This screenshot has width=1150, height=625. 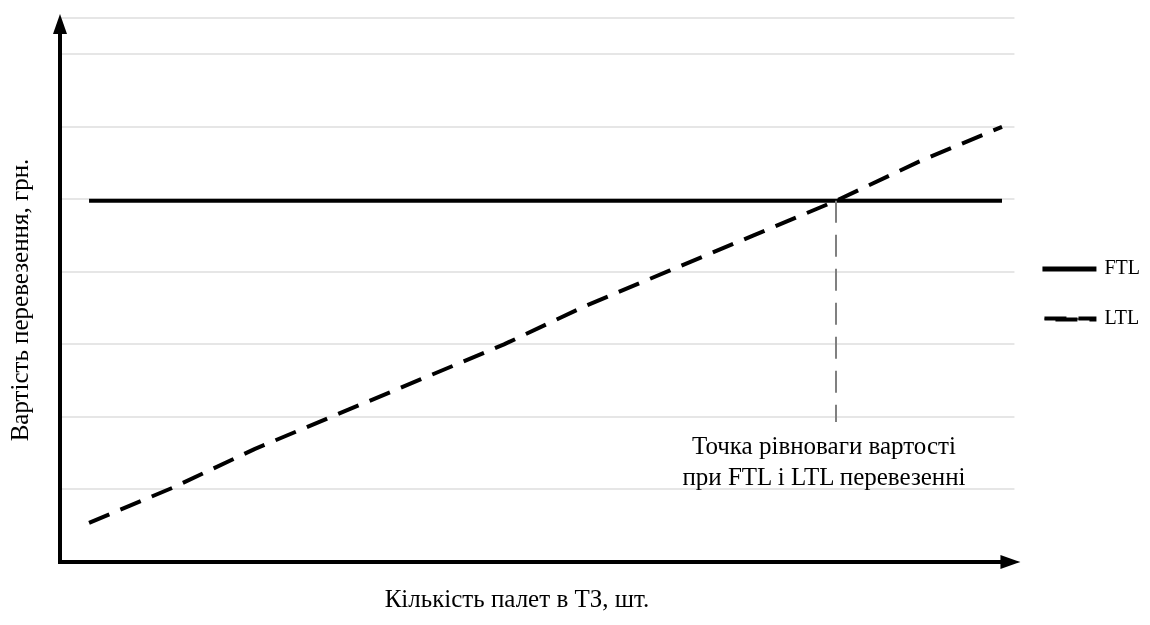 I want to click on y-axis-title: Вартість перевезення, грн., so click(x=20, y=300).